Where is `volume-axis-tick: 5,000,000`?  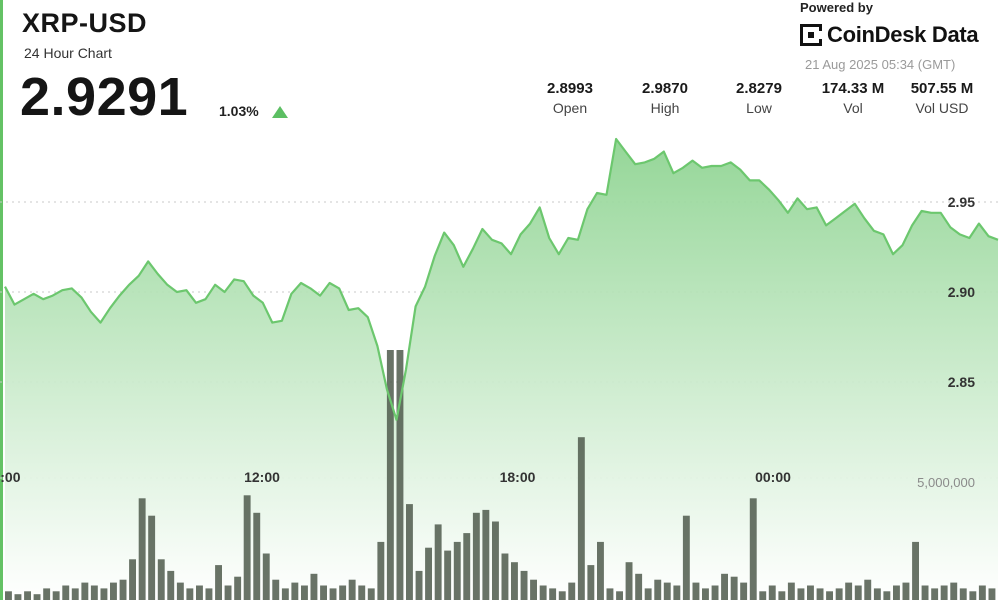
volume-axis-tick: 5,000,000 is located at coordinates (946, 482).